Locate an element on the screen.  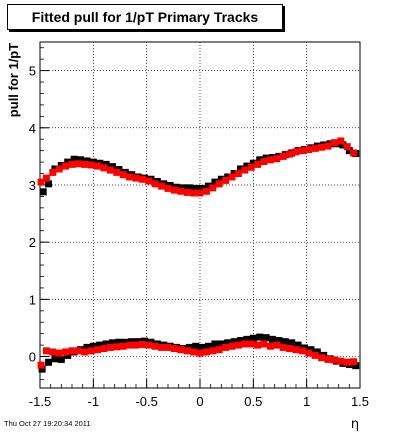
y-tick-label: 2 is located at coordinates (32, 242).